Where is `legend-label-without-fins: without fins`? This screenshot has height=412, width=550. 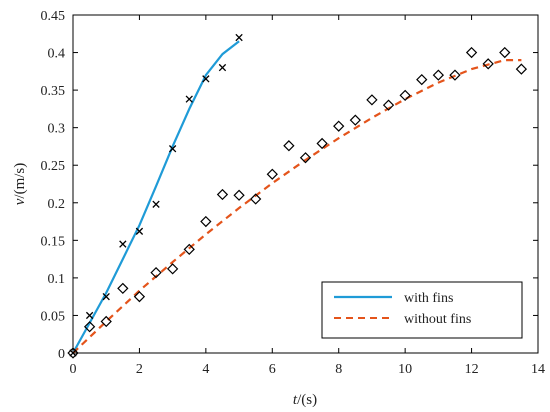 legend-label-without-fins: without fins is located at coordinates (437, 319).